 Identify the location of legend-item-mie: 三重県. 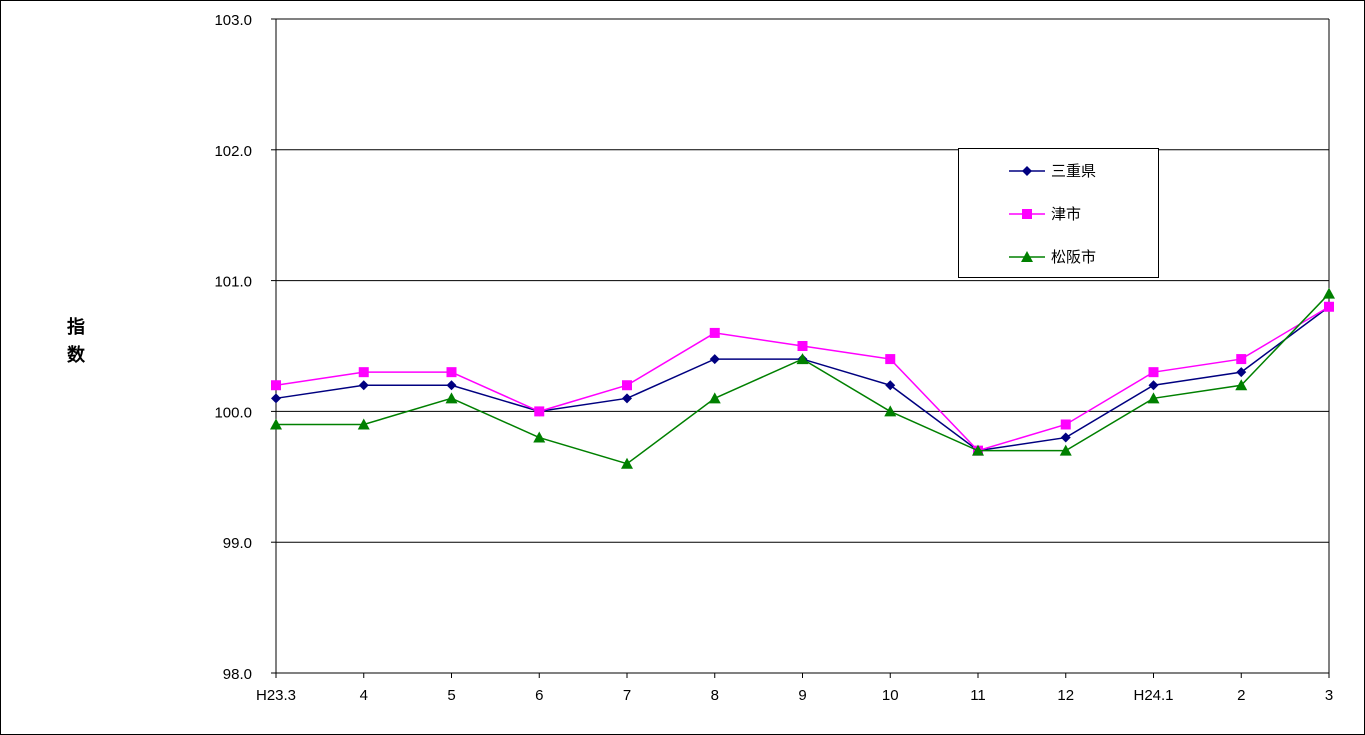
(1058, 171).